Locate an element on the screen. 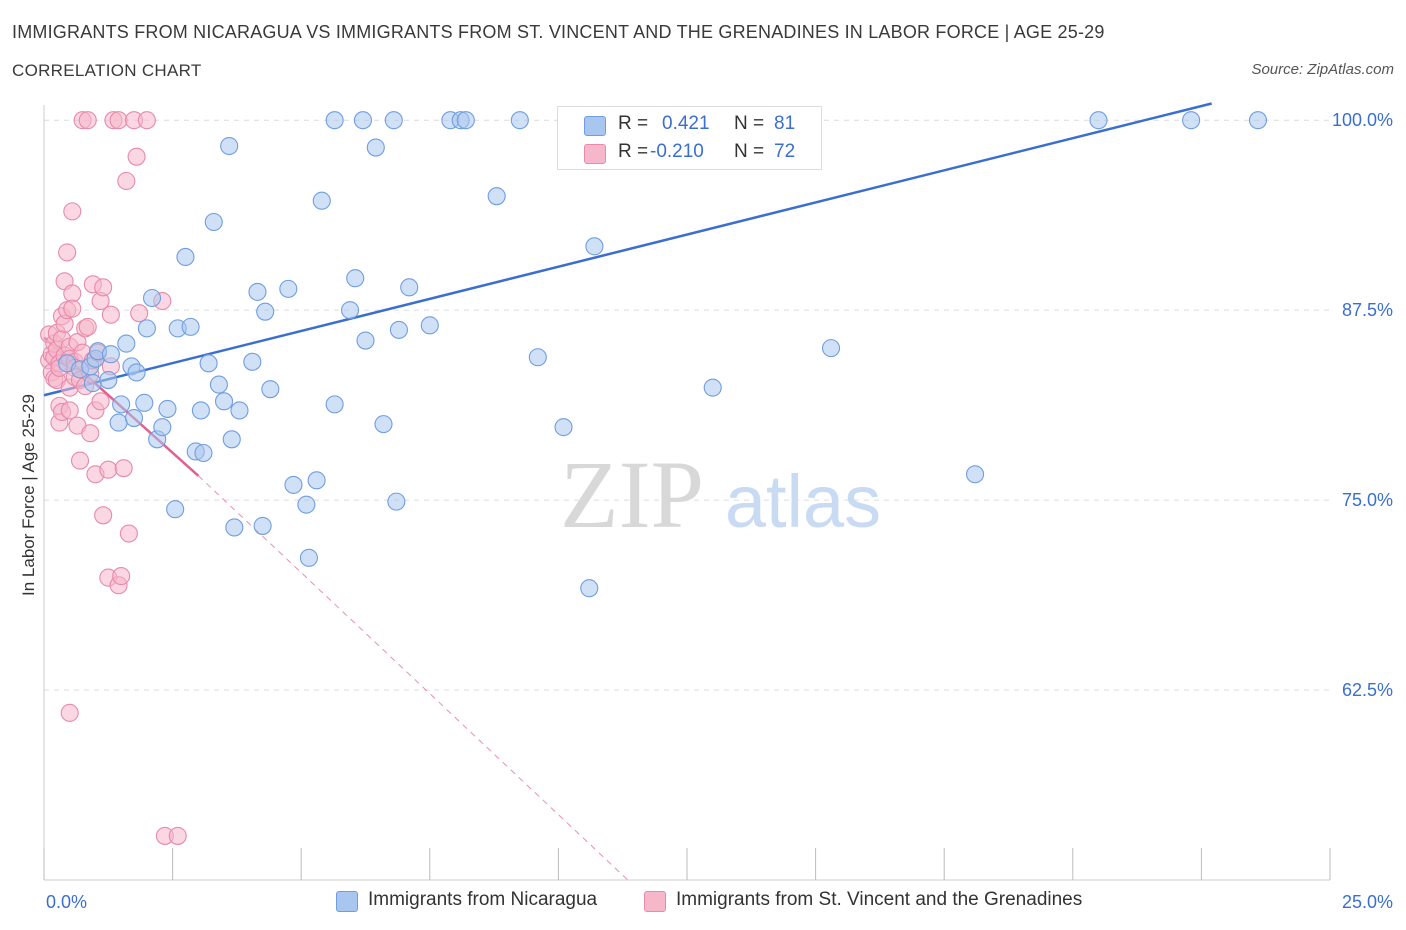 Image resolution: width=1406 pixels, height=930 pixels. x-tick-label-max: 25.0% is located at coordinates (1367, 902).